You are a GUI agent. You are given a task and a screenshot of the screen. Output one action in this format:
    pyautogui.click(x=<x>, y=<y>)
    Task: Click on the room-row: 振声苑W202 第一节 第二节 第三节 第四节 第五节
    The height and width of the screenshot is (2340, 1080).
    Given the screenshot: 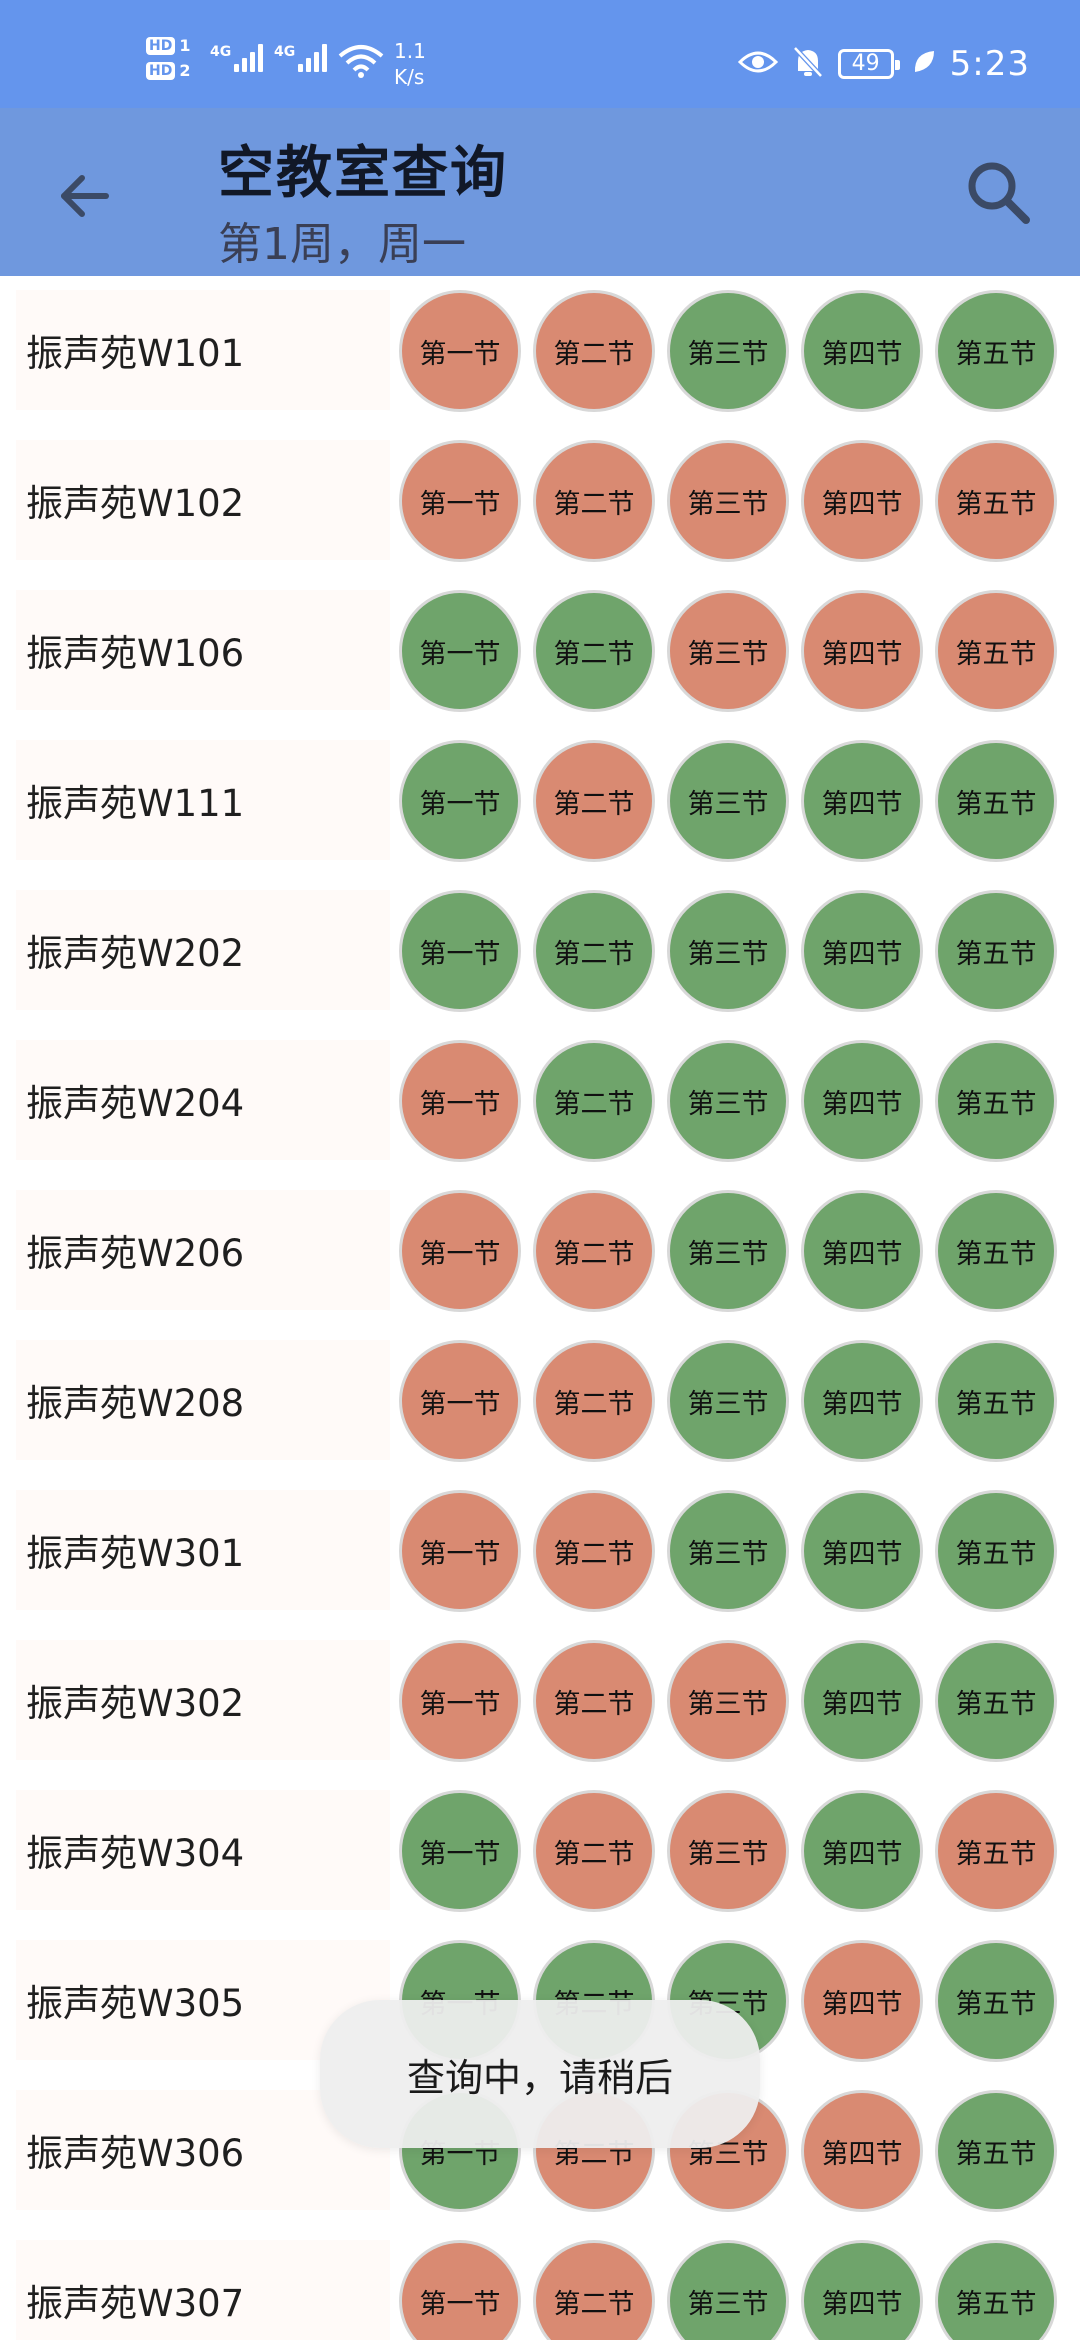 What is the action you would take?
    pyautogui.click(x=540, y=951)
    